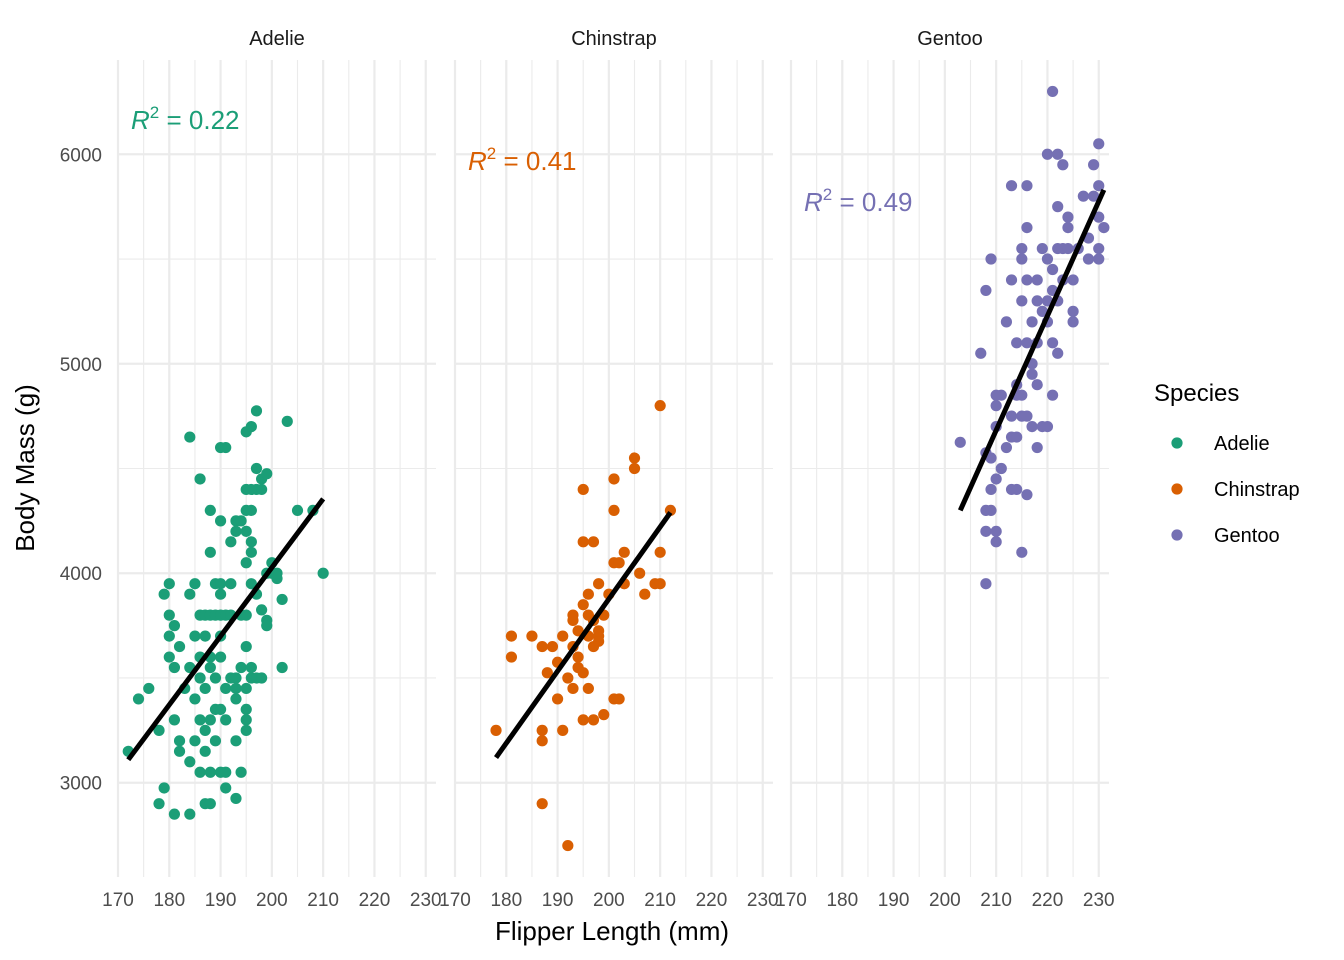 The width and height of the screenshot is (1344, 960). I want to click on x-tick-label: 230, so click(763, 900).